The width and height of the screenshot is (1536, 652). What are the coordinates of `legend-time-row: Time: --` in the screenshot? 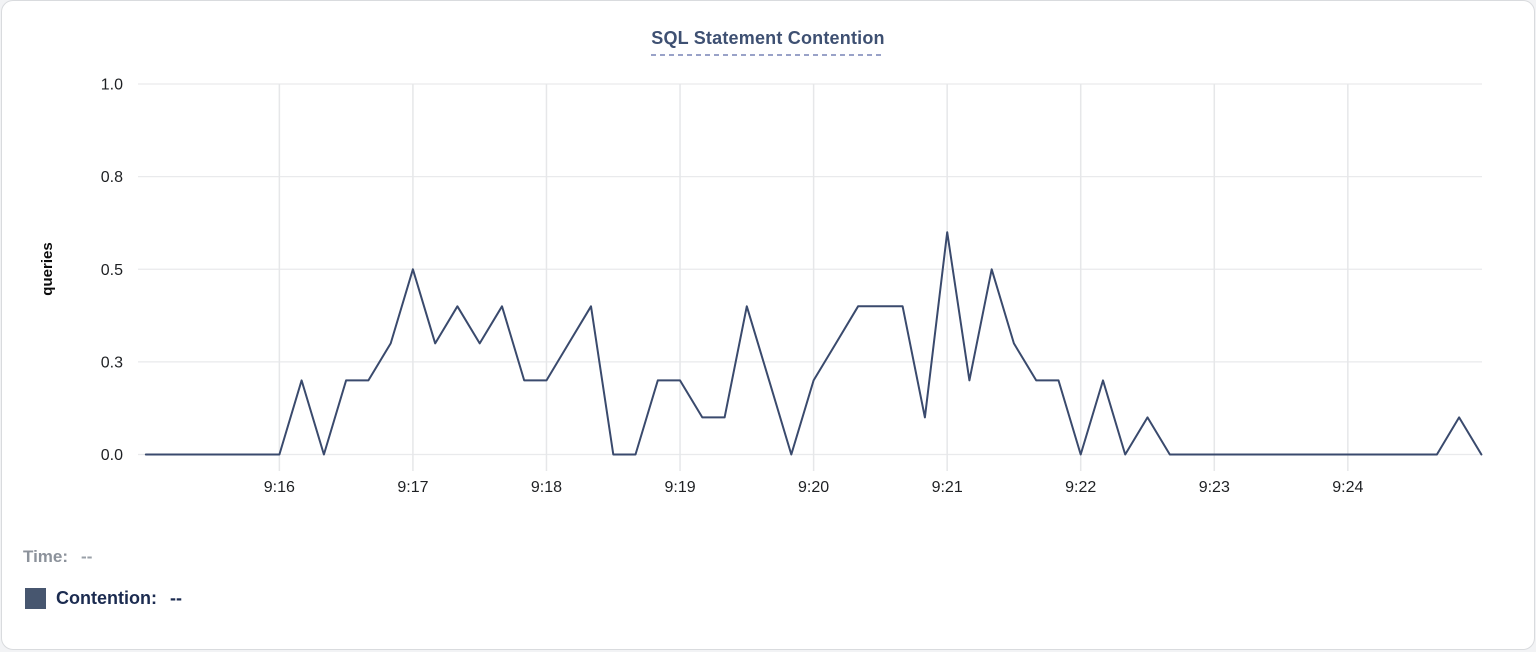 It's located at (57, 557).